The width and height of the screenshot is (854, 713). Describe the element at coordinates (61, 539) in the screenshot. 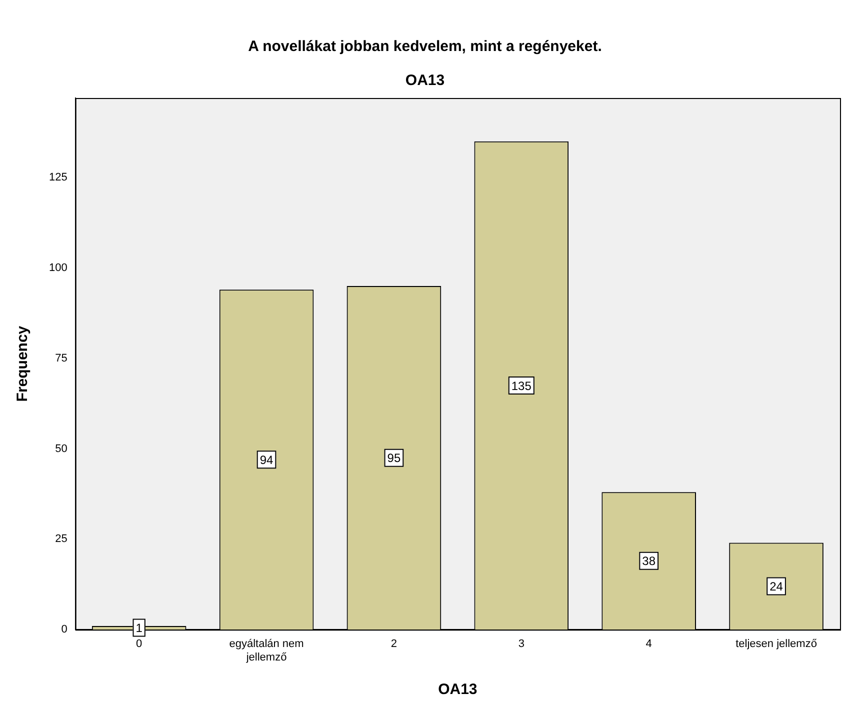

I see `y-tick-label: 25` at that location.